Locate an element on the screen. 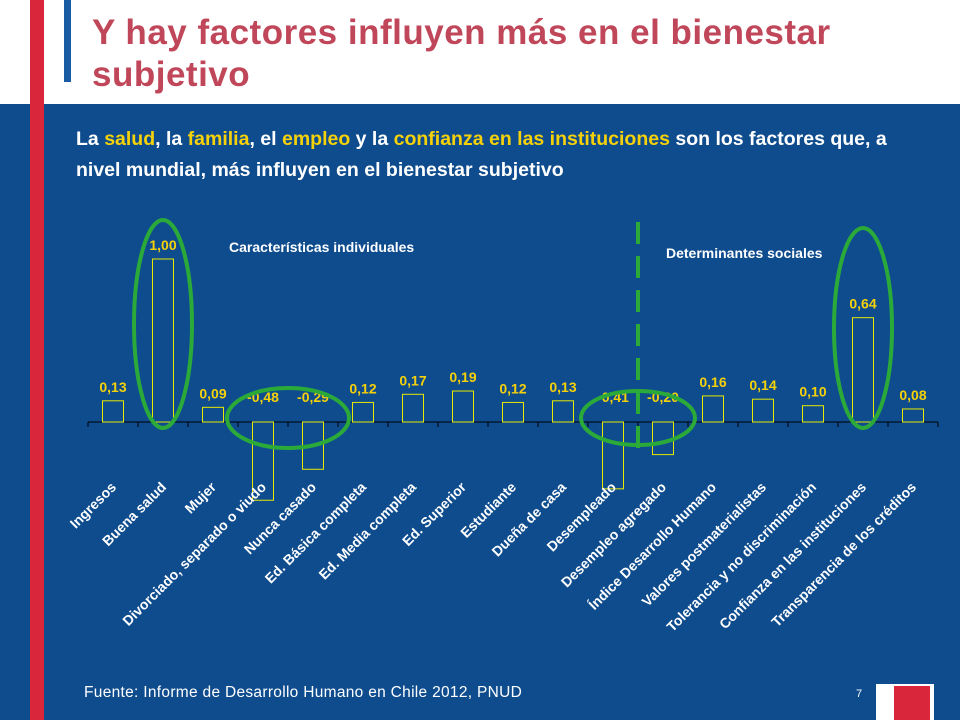 This screenshot has width=960, height=720. footer-logo-red-square is located at coordinates (912, 703).